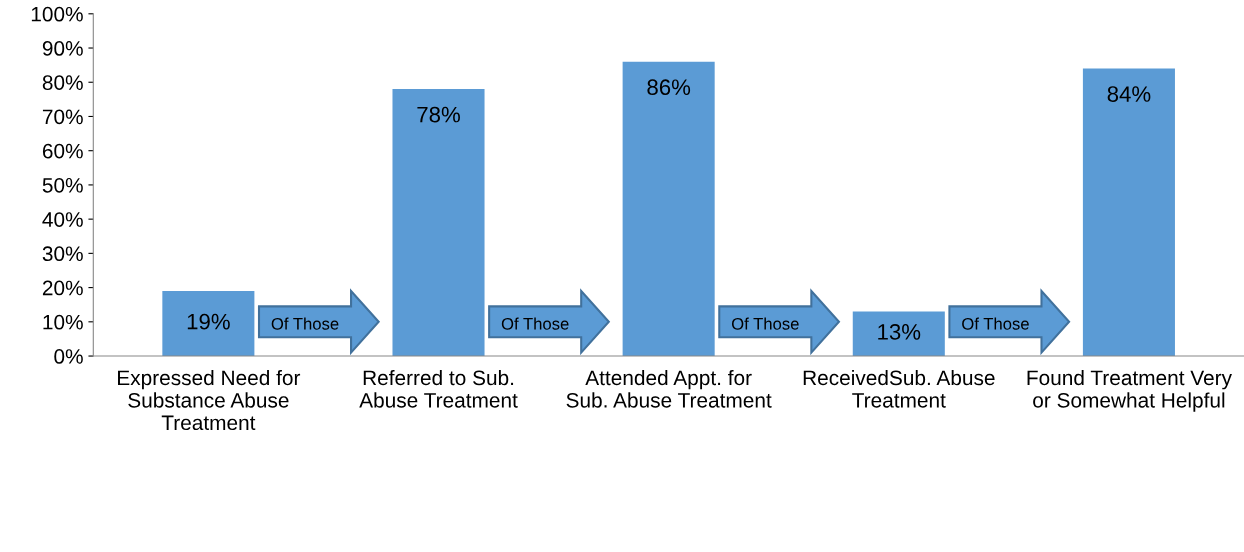 The image size is (1244, 552). I want to click on y-tick-label: 30%, so click(62, 254).